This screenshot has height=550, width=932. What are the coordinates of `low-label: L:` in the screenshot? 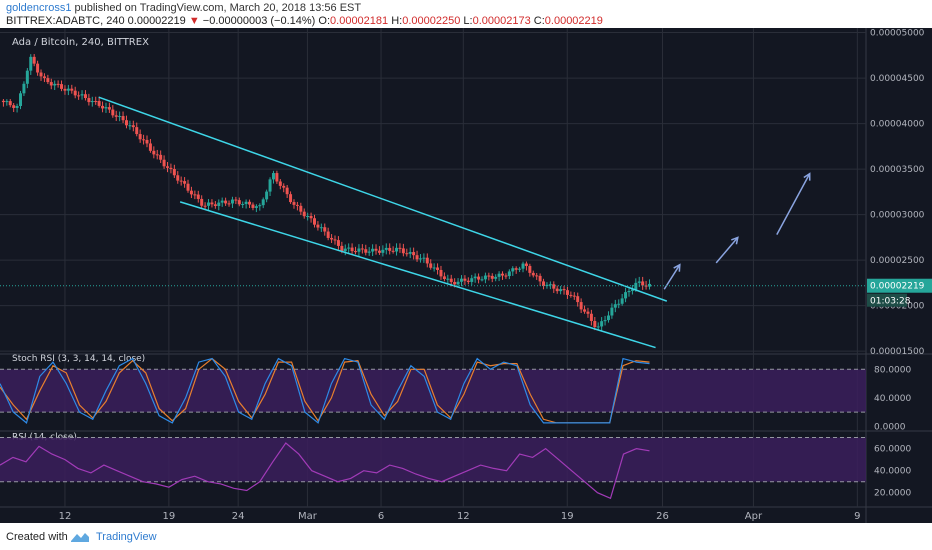 It's located at (468, 21).